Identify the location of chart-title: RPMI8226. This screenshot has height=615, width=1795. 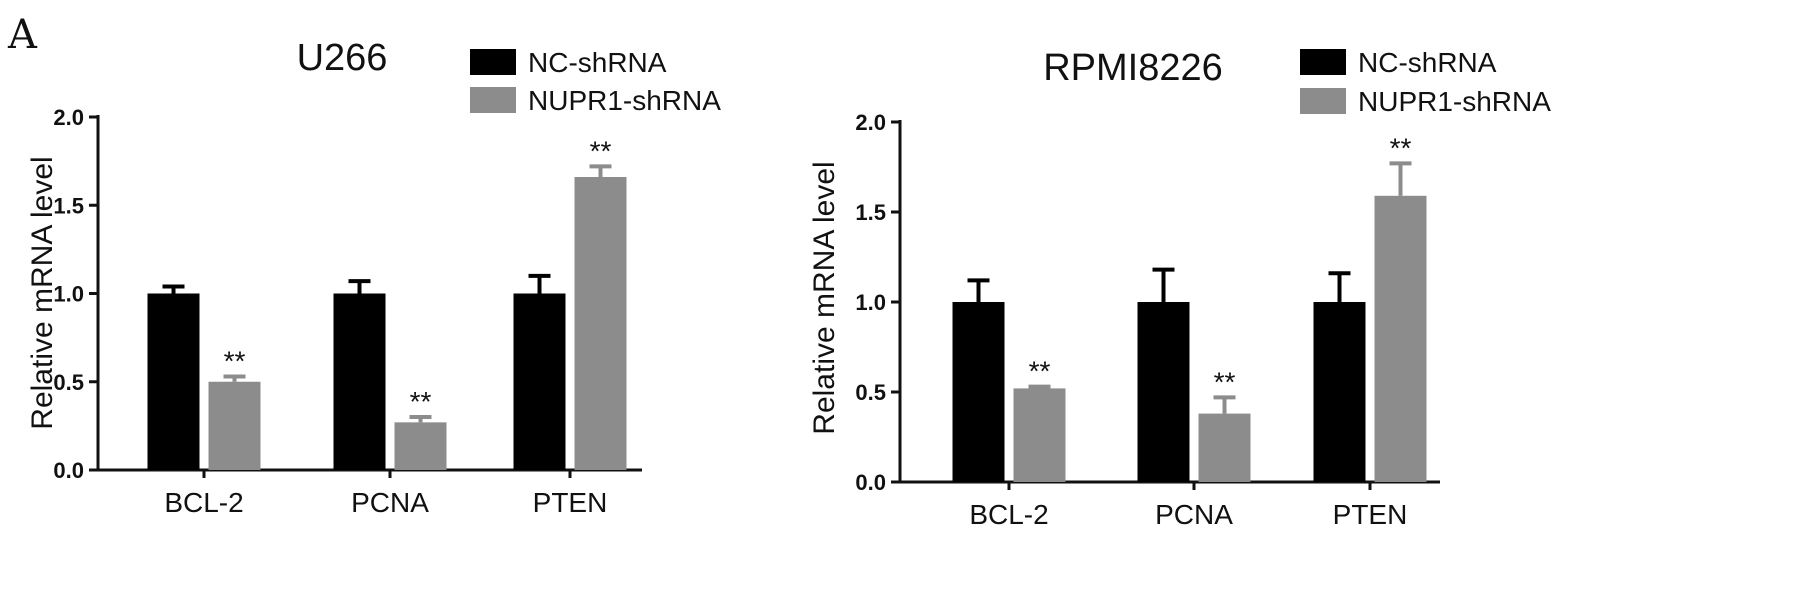
(1133, 68).